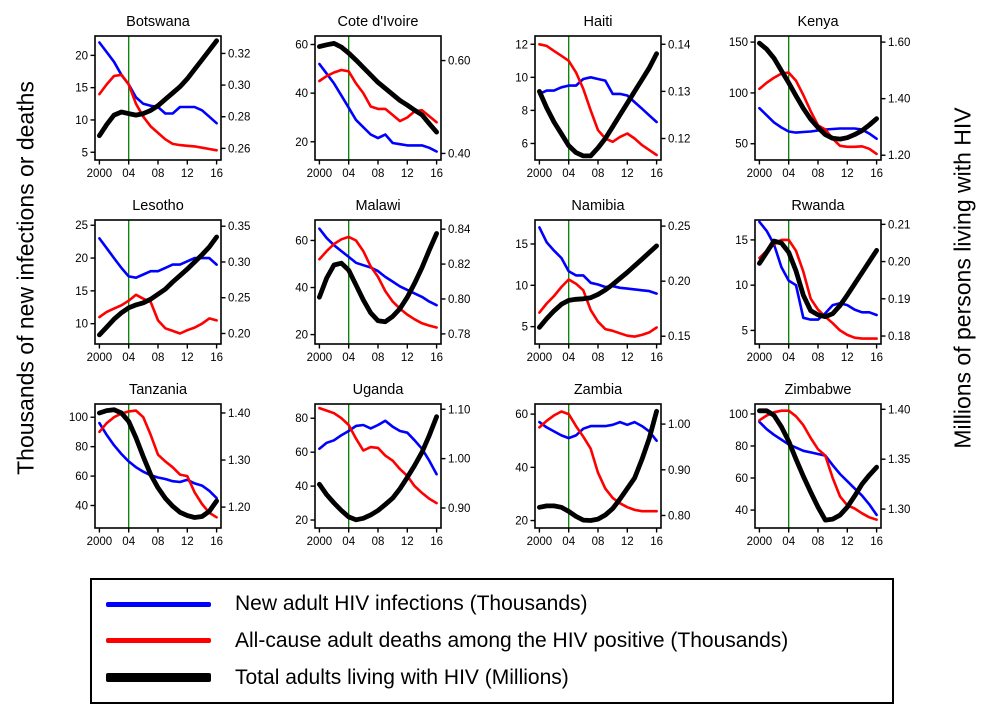  I want to click on tick-label: 0.32, so click(239, 54).